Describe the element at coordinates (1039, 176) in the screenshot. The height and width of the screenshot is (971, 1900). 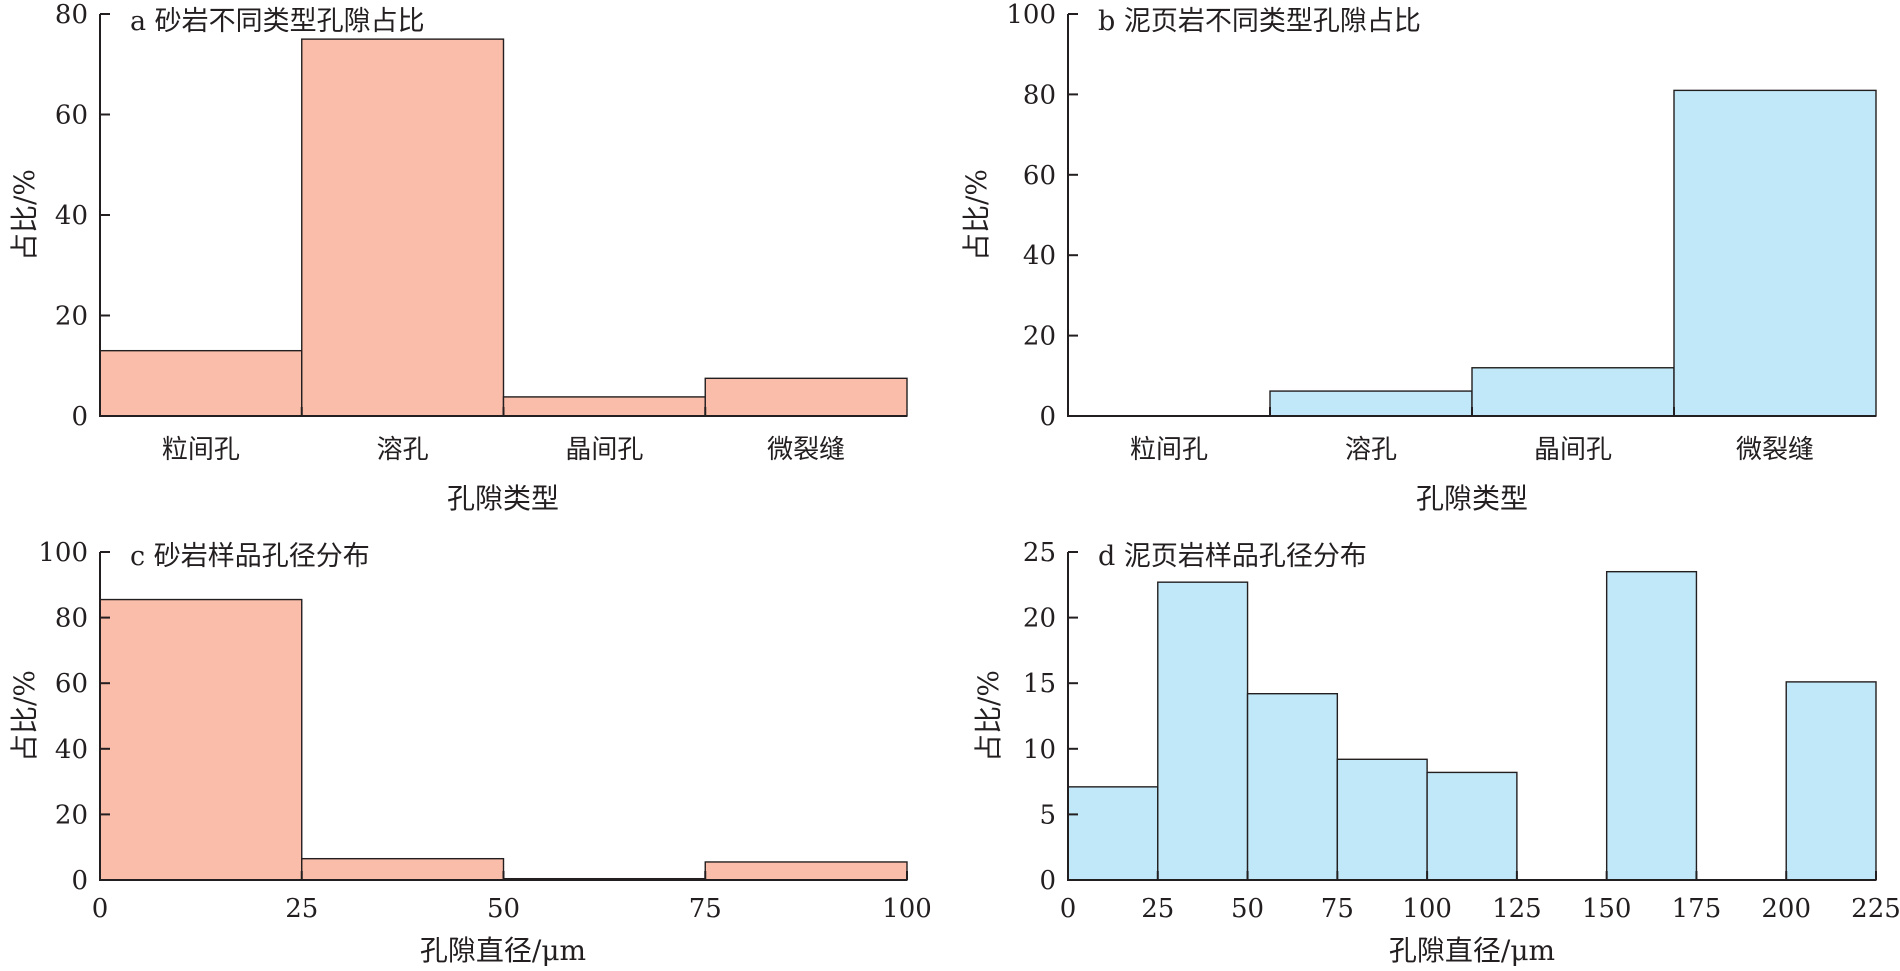
I see `panel-b-y-tick-label: 60` at that location.